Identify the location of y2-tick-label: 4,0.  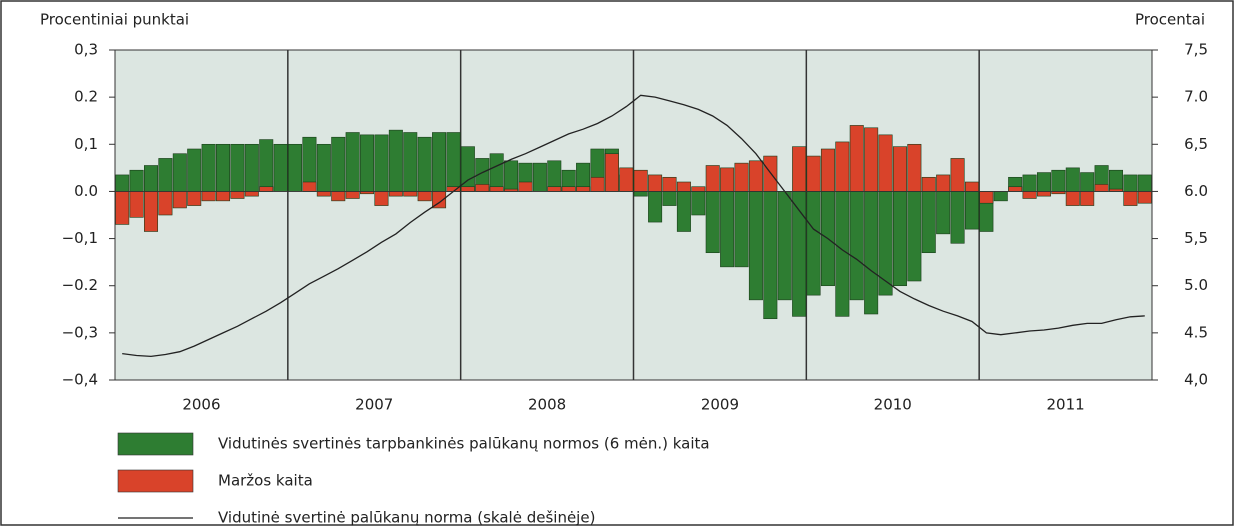
(1196, 380).